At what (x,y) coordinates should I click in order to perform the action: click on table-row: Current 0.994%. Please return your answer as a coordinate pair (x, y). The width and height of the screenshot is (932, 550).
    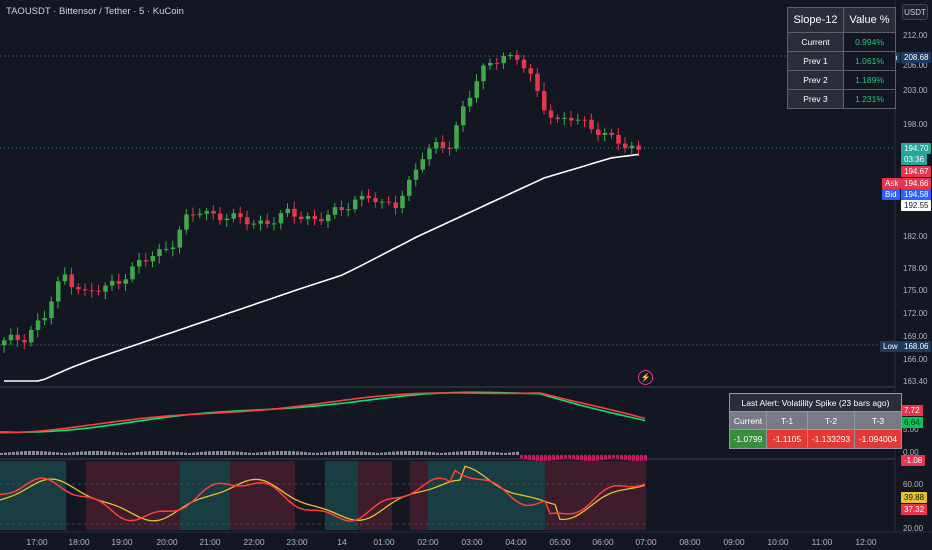
    Looking at the image, I should click on (841, 42).